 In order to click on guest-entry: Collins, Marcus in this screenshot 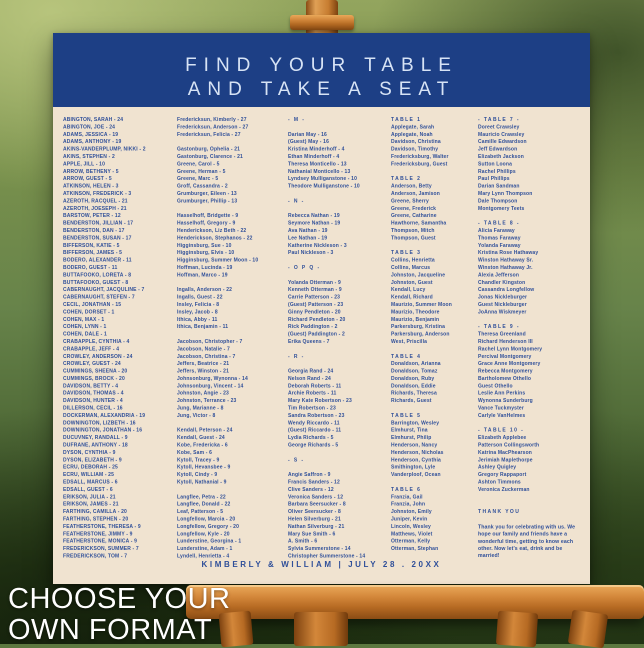, I will do `click(411, 267)`.